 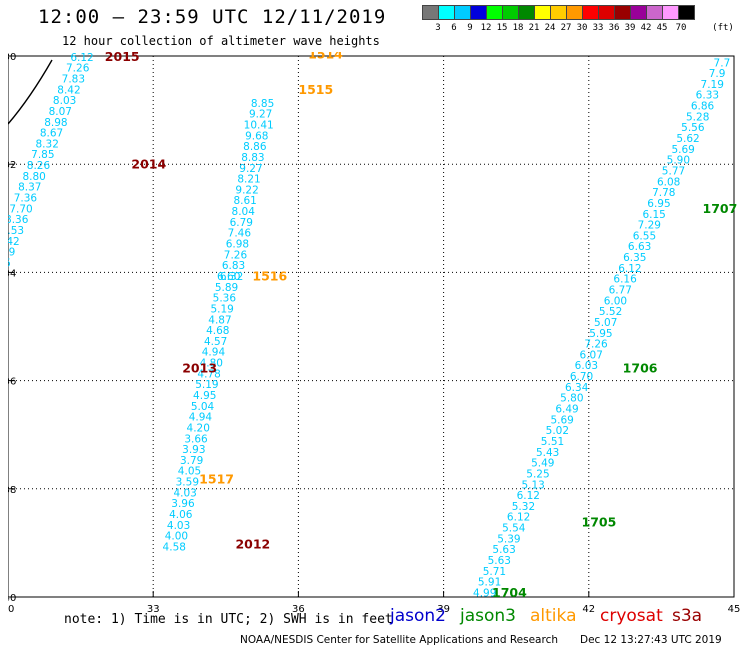 I want to click on y-tick-label: -30, so click(x=12, y=57).